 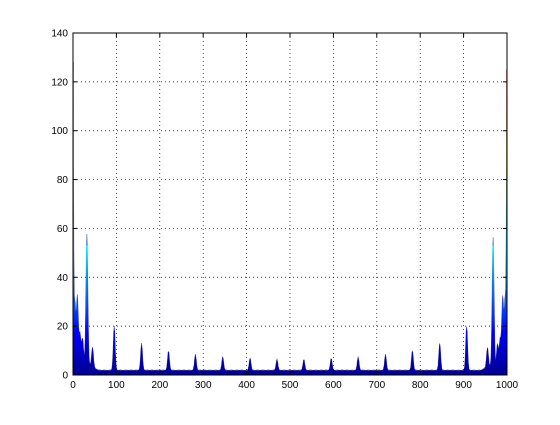 I want to click on x-tick-label: 700, so click(x=376, y=385).